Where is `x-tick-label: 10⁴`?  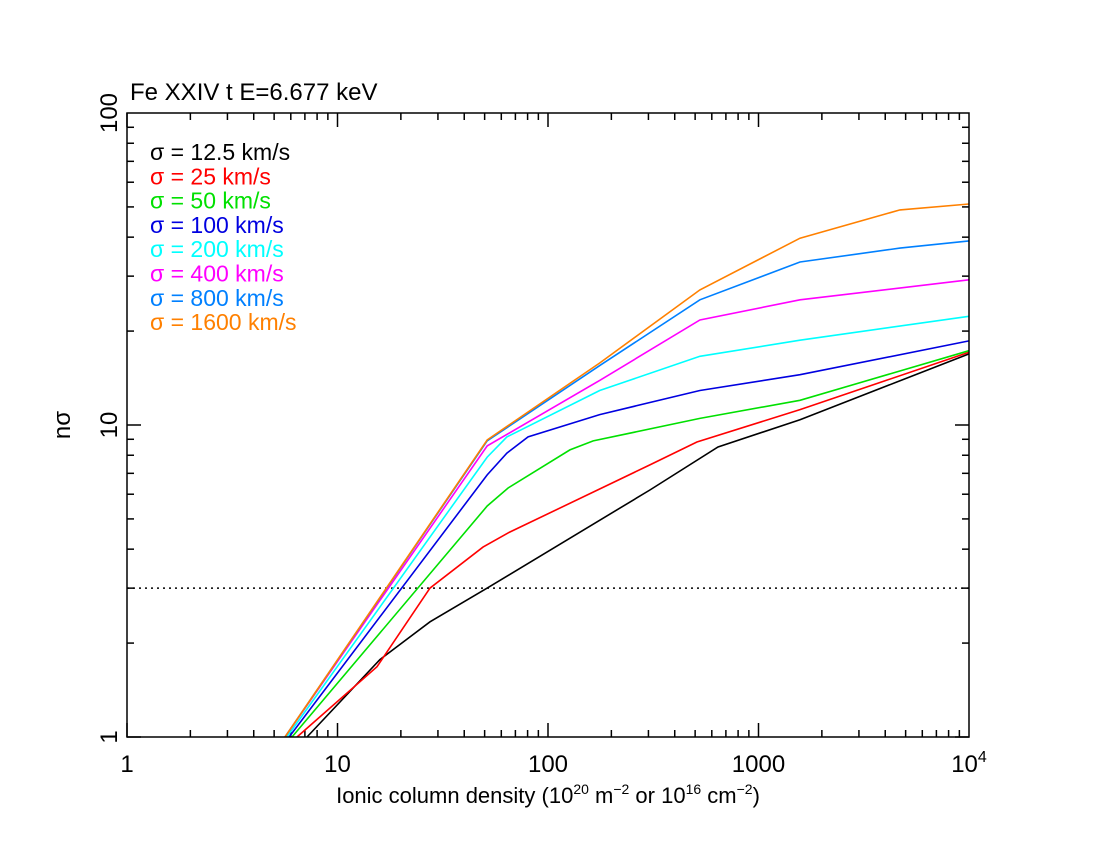 x-tick-label: 10⁴ is located at coordinates (969, 763).